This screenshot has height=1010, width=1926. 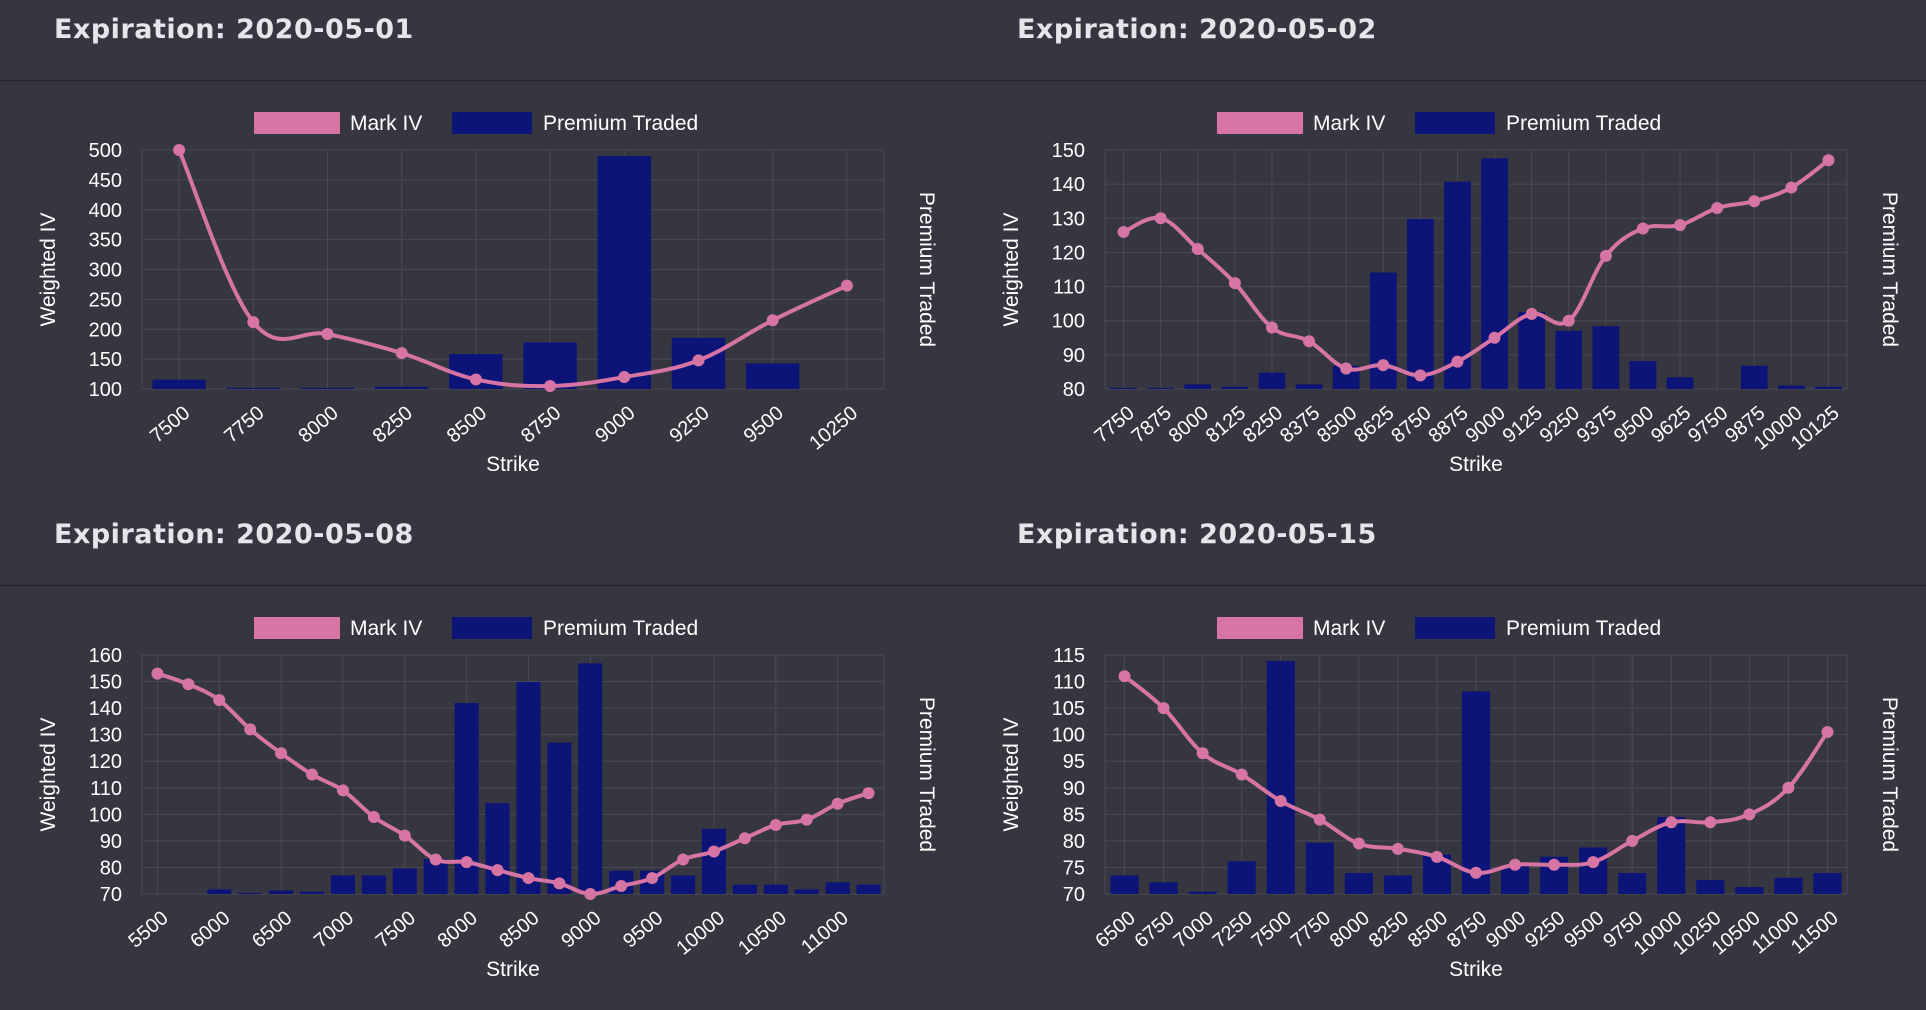 I want to click on panel-header: Expiration: 2020-05-08, so click(x=481, y=545).